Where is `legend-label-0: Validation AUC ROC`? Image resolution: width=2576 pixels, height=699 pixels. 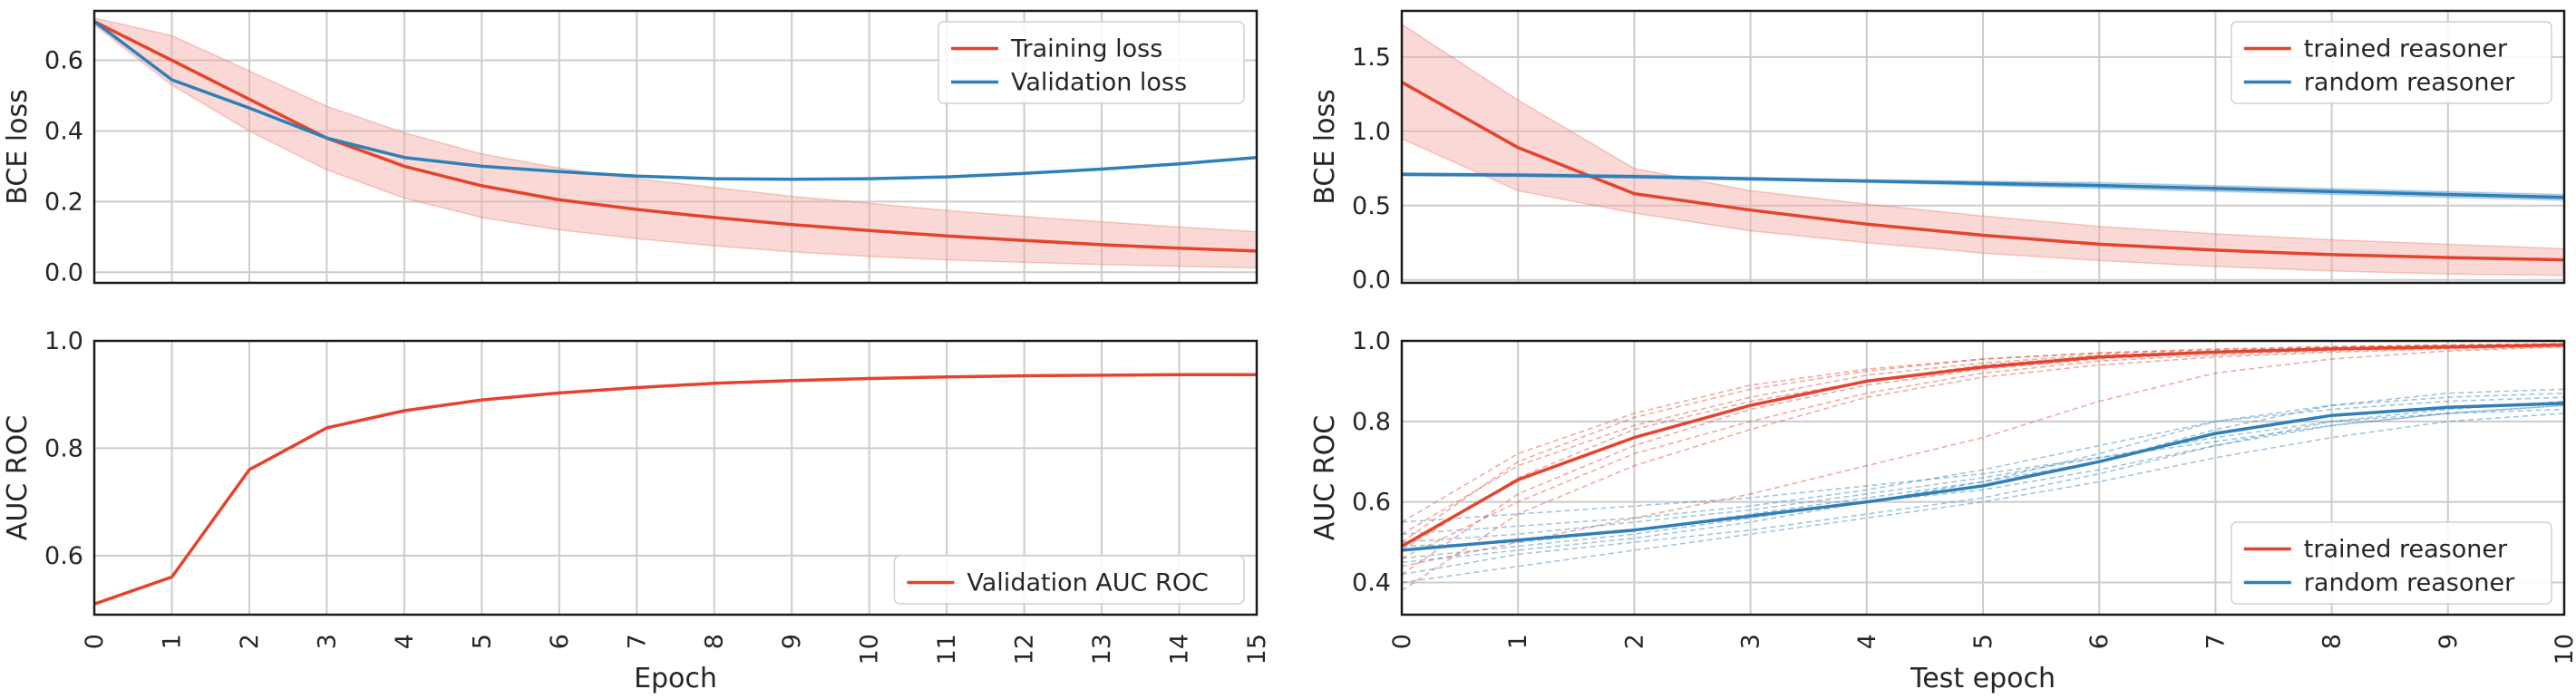
legend-label-0: Validation AUC ROC is located at coordinates (1087, 583).